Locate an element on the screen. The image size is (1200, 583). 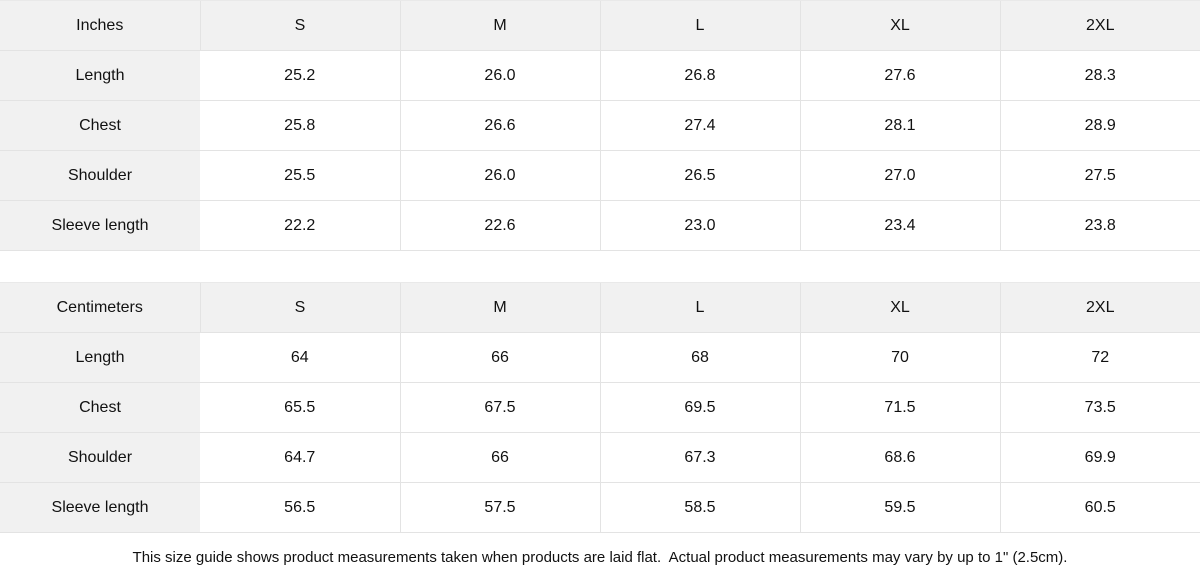
table-row: Length 64 66 68 70 72 is located at coordinates (600, 357).